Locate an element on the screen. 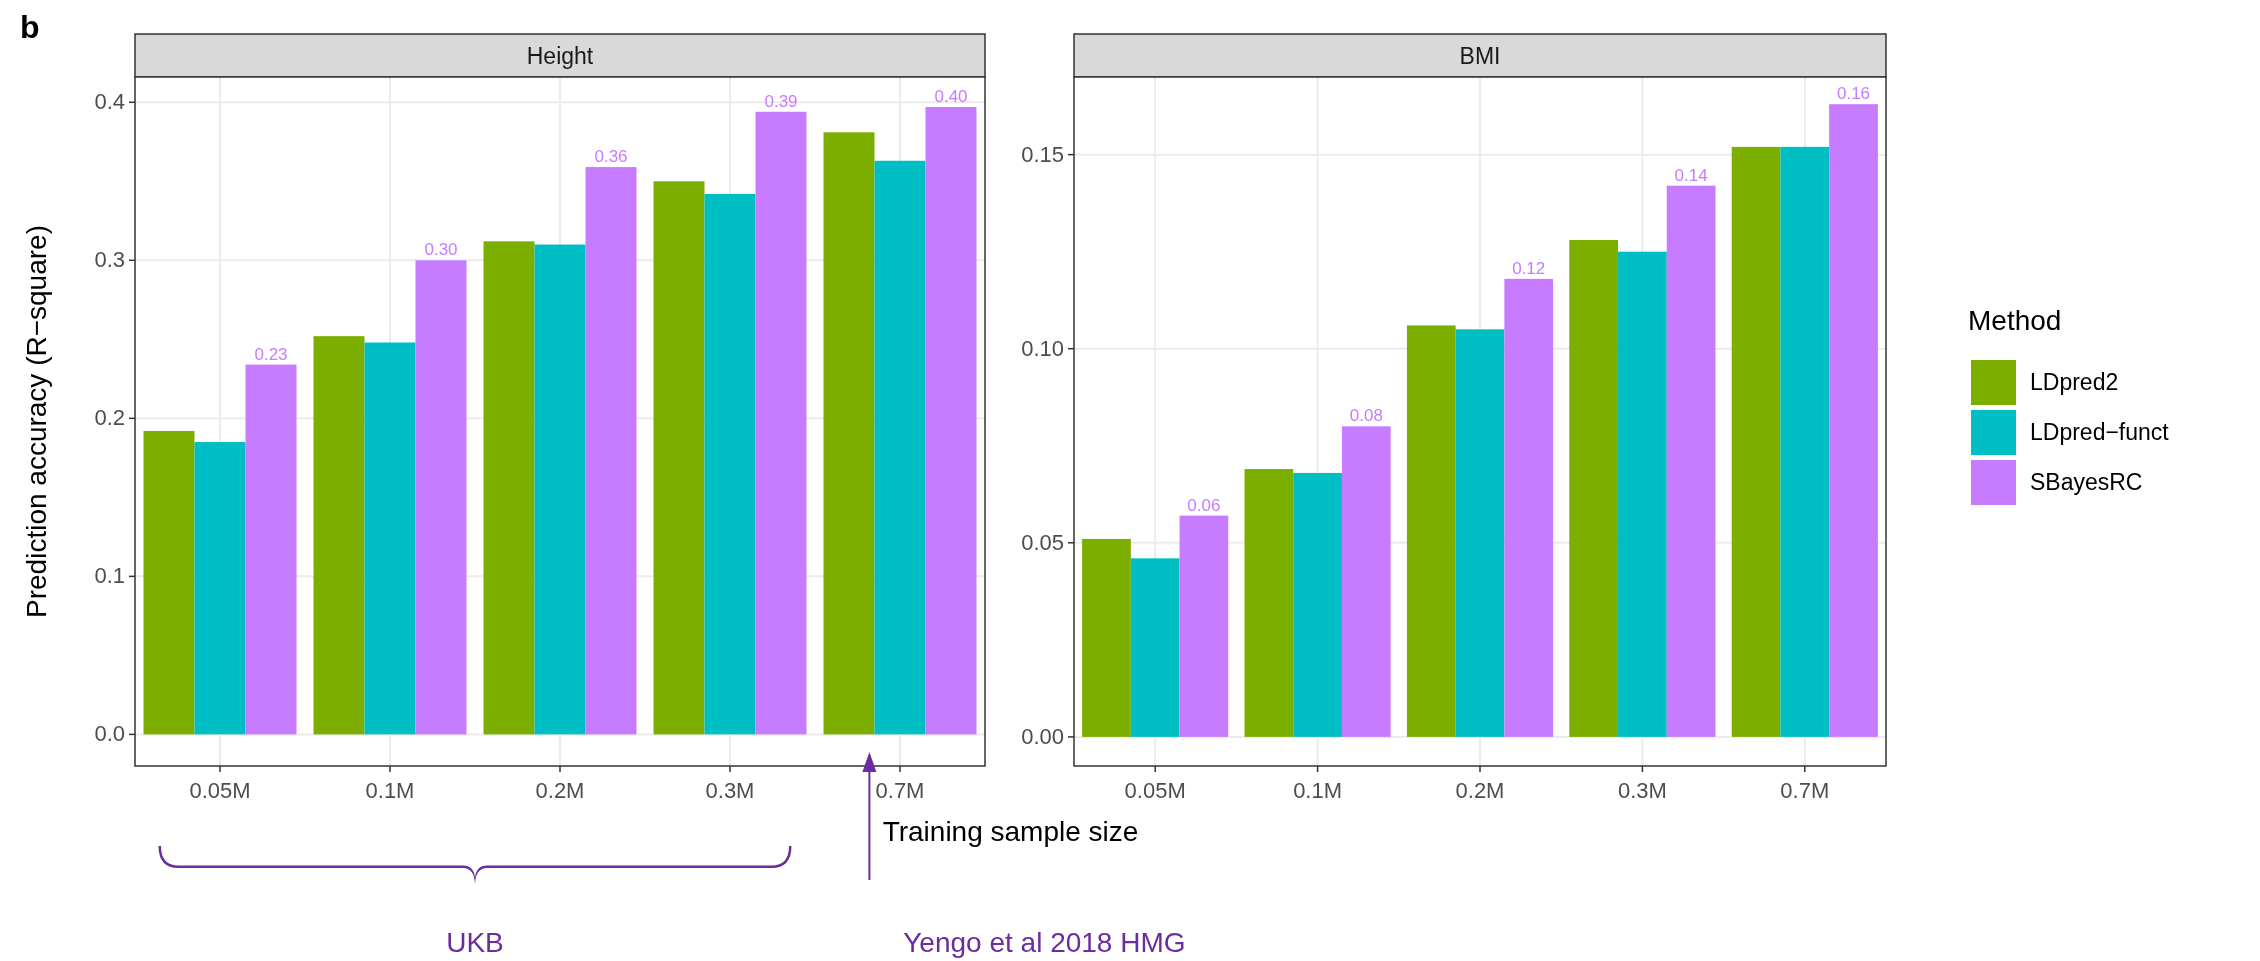 The width and height of the screenshot is (2260, 961). y-tick-label: 0.1 is located at coordinates (109, 576).